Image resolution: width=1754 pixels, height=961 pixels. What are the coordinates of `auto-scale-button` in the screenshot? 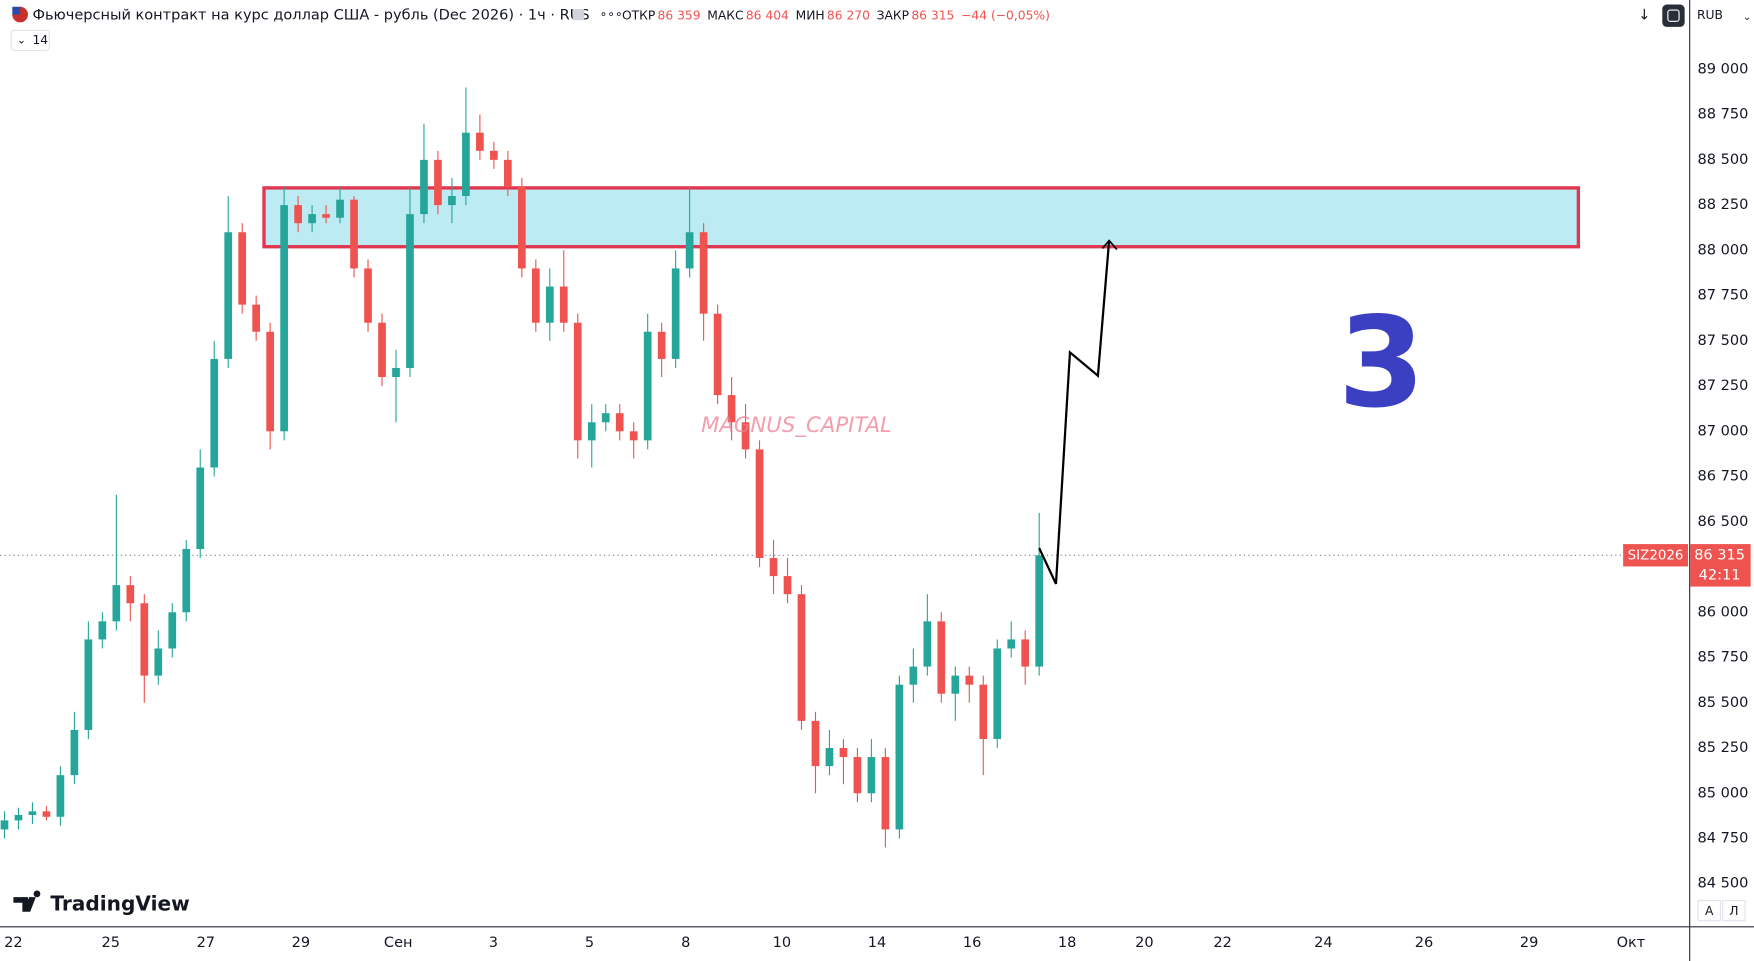 It's located at (1709, 910).